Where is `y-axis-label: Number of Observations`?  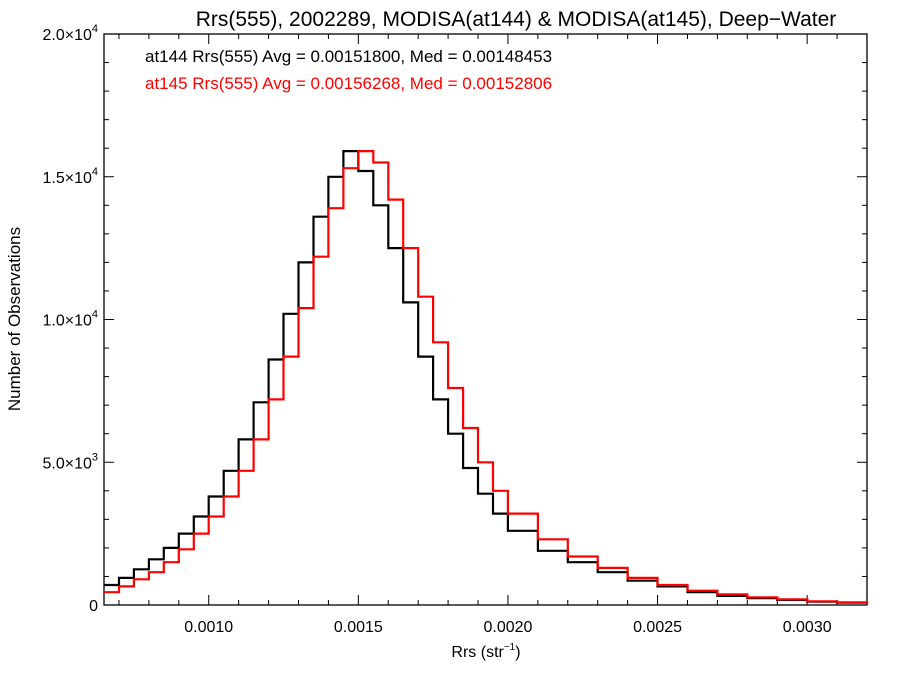 y-axis-label: Number of Observations is located at coordinates (14, 319).